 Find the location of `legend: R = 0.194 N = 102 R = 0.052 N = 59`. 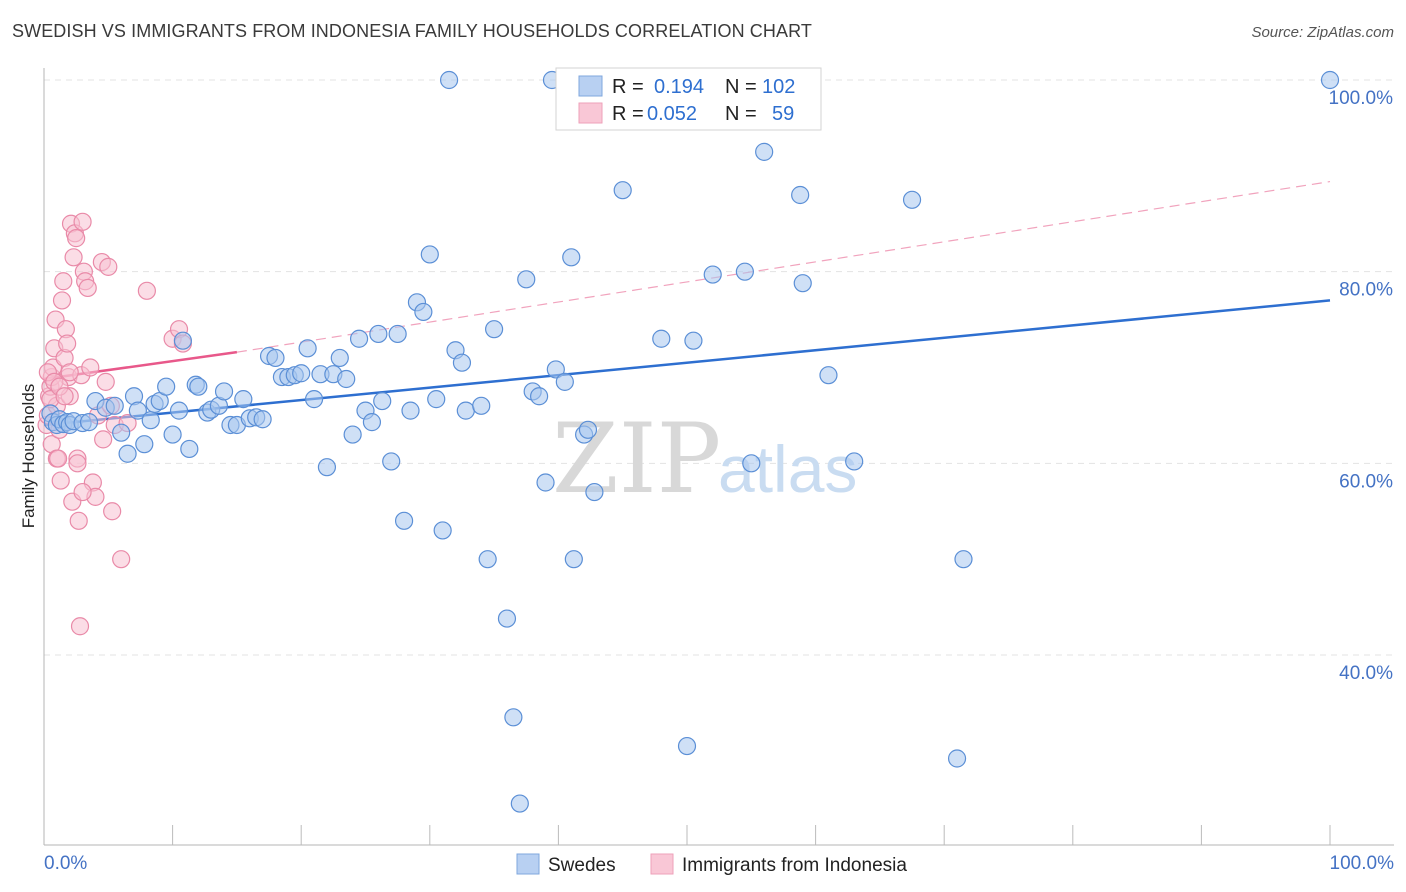

legend: R = 0.194 N = 102 R = 0.052 N = 59 is located at coordinates (688, 99).